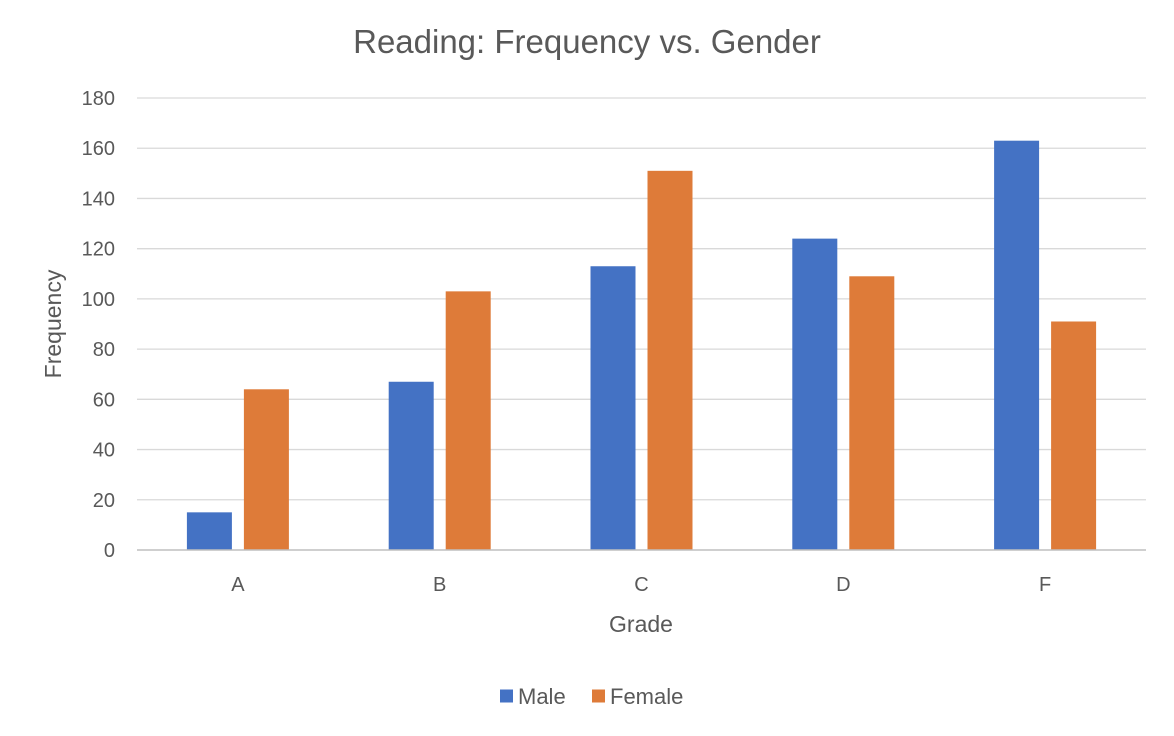  I want to click on bar-male-a, so click(209, 531).